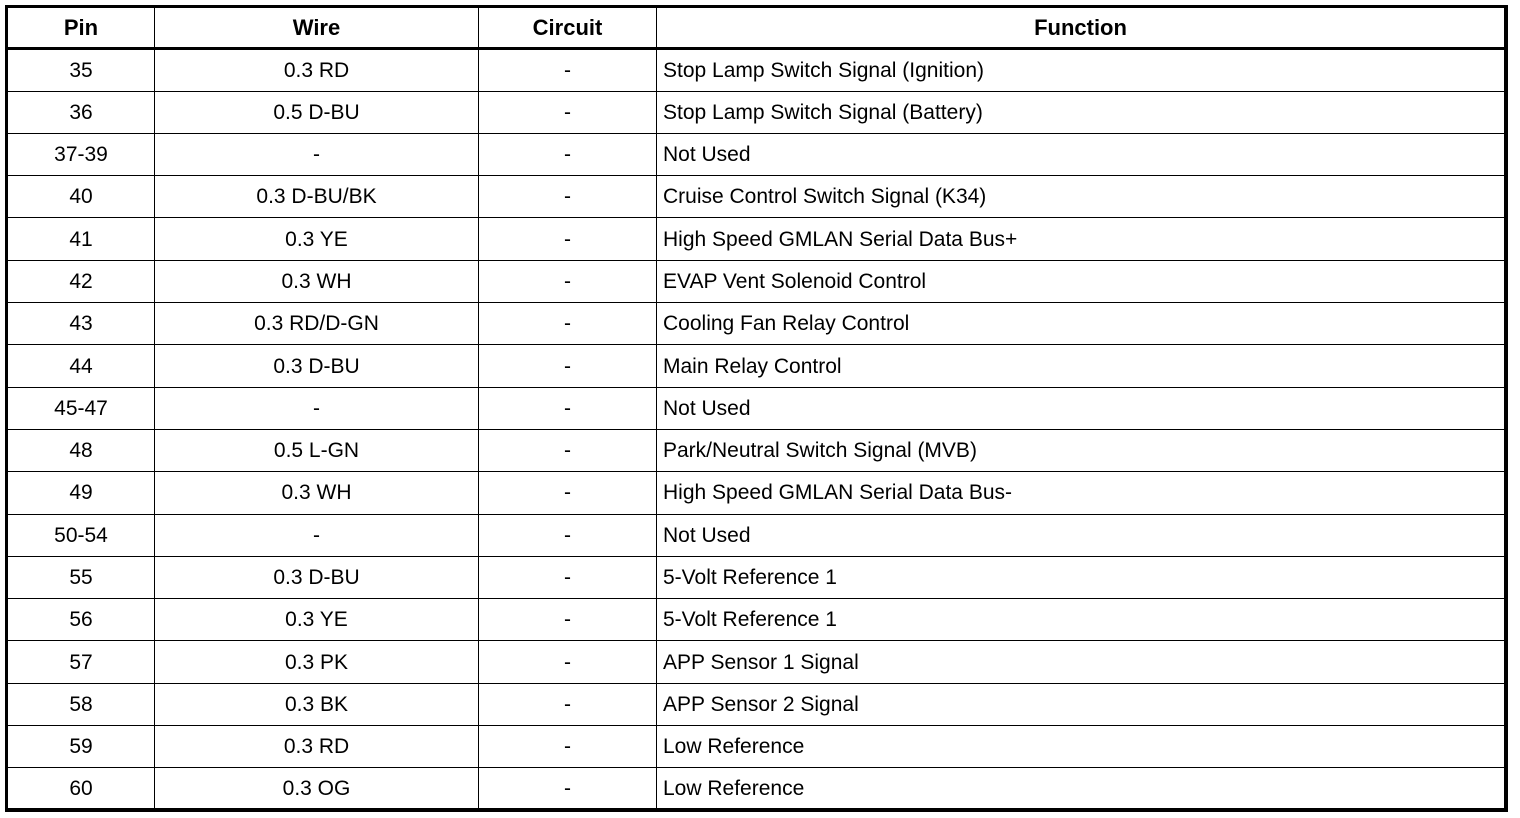 The height and width of the screenshot is (818, 1520). What do you see at coordinates (80, 366) in the screenshot?
I see `pin-cell: 44` at bounding box center [80, 366].